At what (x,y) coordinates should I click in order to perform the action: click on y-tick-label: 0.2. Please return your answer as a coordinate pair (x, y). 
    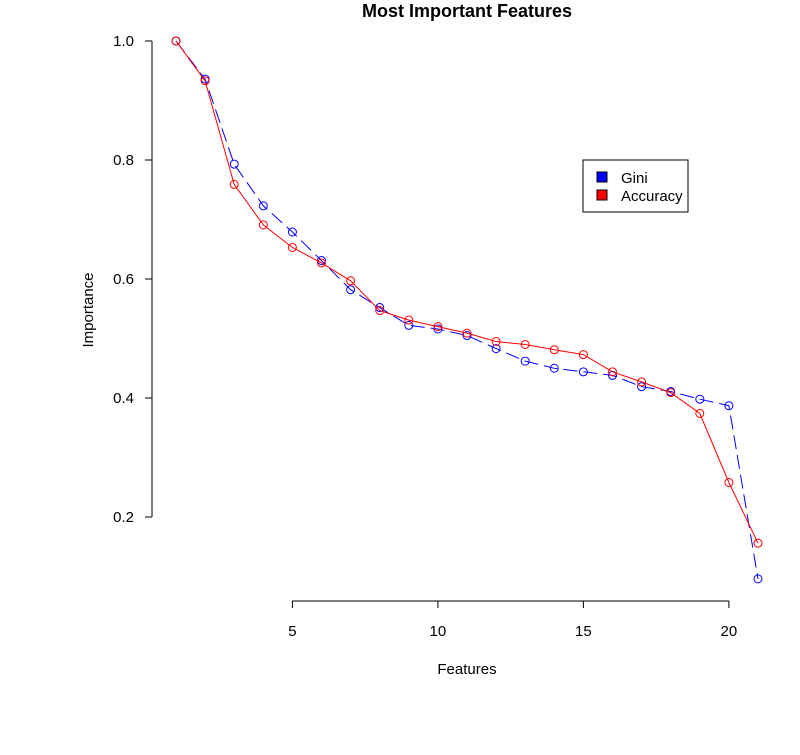
    Looking at the image, I should click on (123, 517).